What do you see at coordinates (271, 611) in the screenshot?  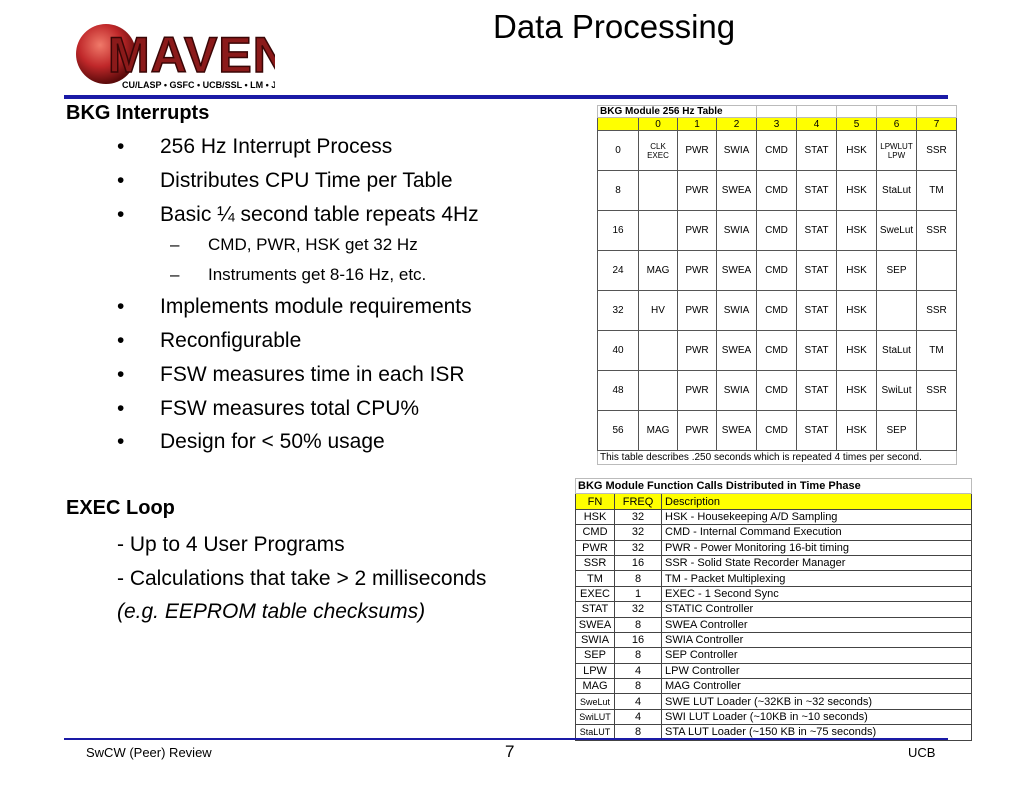 I see `exec-line: (e.g. EEPROM table checksums)` at bounding box center [271, 611].